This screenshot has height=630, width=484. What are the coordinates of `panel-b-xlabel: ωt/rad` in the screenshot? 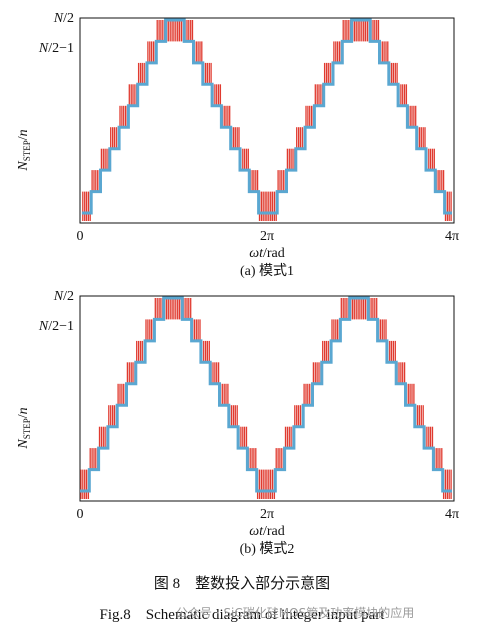 It's located at (267, 531).